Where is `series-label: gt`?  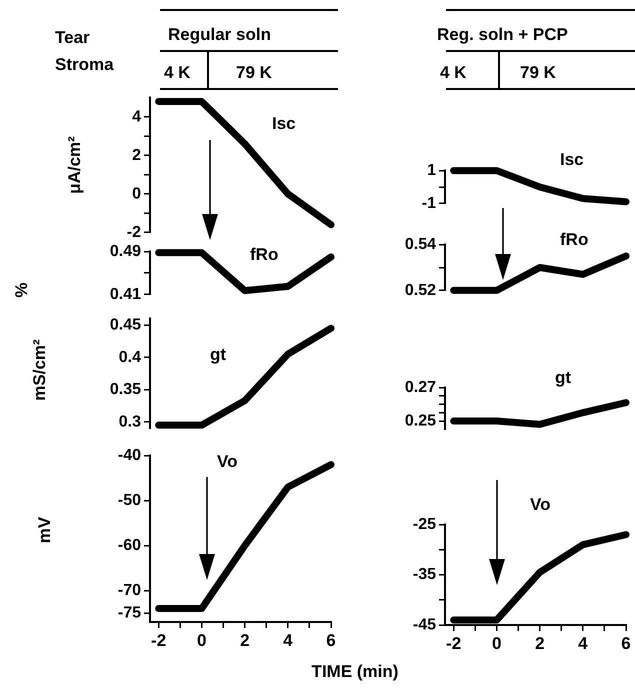
series-label: gt is located at coordinates (563, 378).